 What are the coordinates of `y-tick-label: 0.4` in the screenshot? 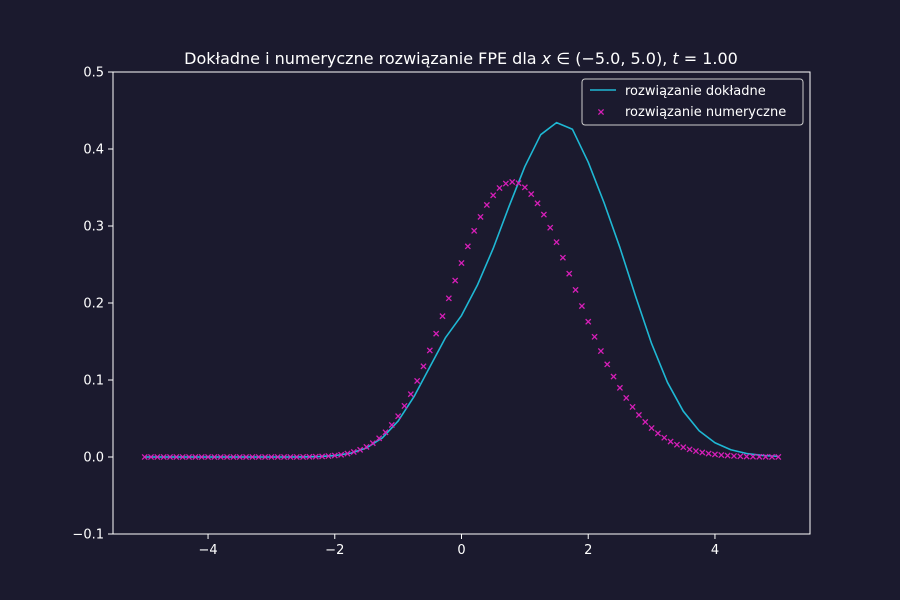 It's located at (93, 150).